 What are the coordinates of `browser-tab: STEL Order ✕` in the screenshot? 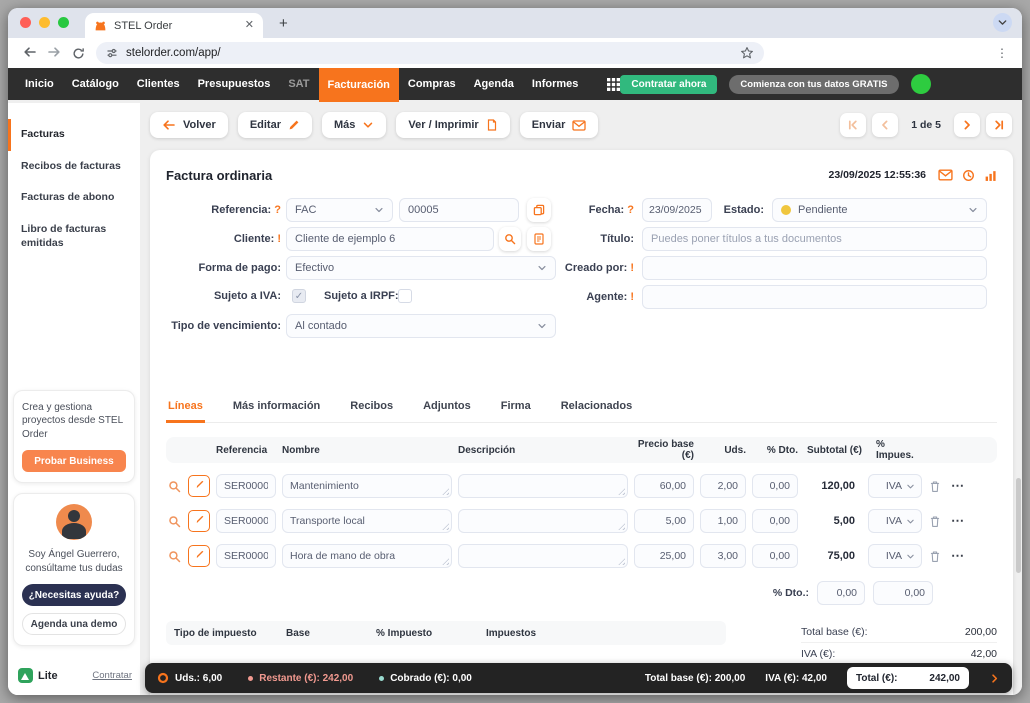 It's located at (174, 25).